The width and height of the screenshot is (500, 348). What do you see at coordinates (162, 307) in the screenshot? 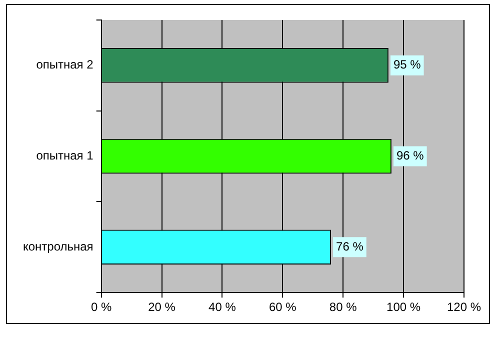
I see `x-tick-label: 20 %` at bounding box center [162, 307].